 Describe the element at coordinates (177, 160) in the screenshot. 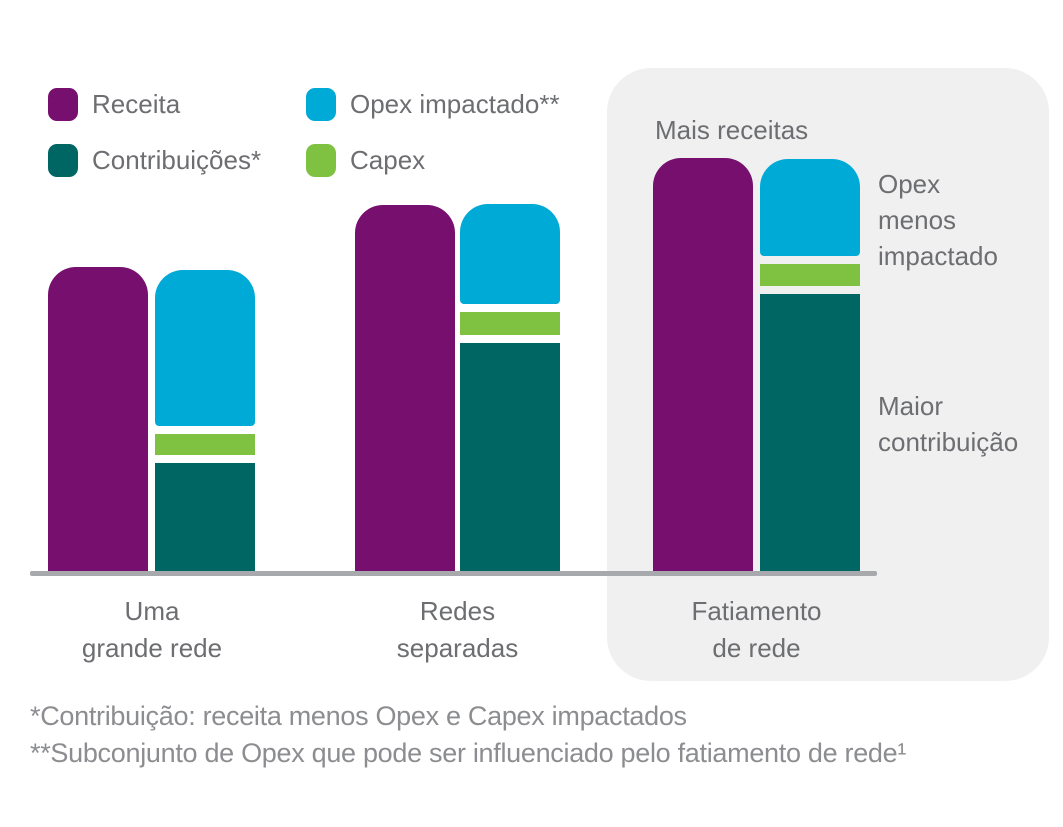

I see `legend-label: Contribuições*` at that location.